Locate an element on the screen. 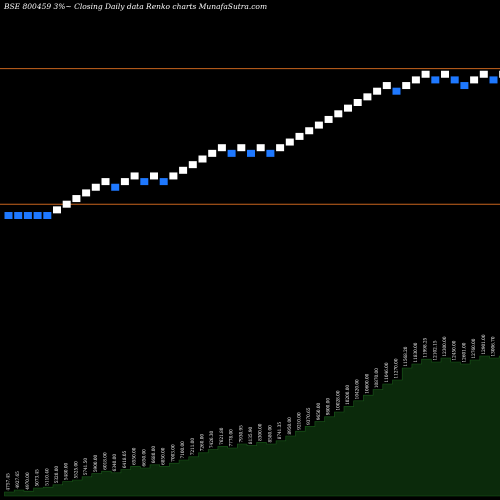 This screenshot has height=500, width=500. price-label: 12901.00 is located at coordinates (483, 344).